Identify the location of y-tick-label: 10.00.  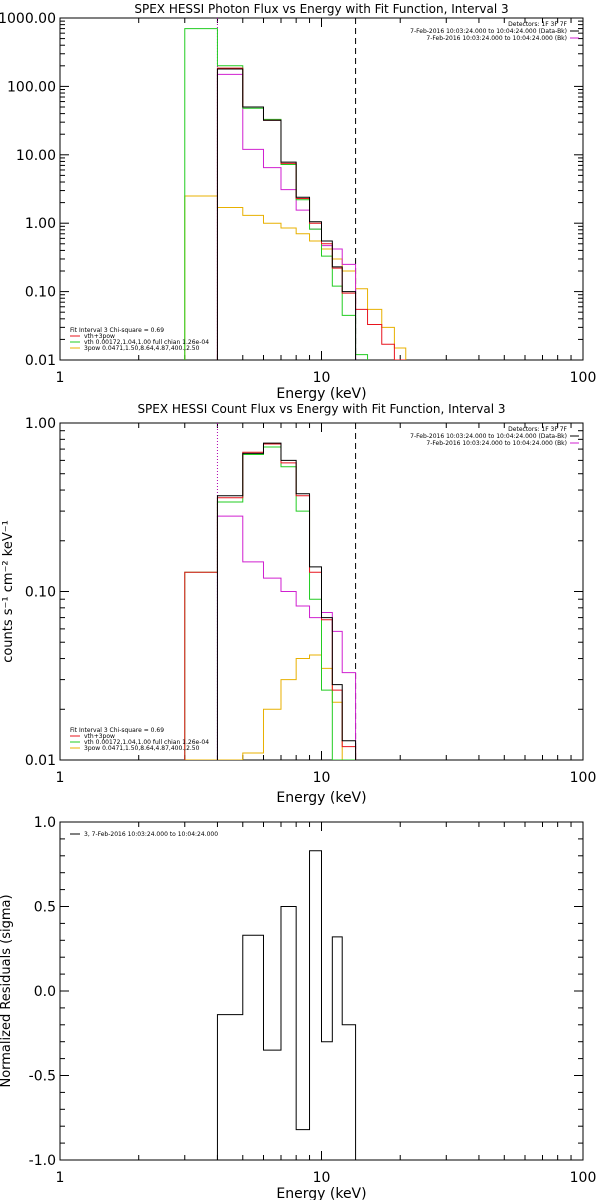
(36, 156).